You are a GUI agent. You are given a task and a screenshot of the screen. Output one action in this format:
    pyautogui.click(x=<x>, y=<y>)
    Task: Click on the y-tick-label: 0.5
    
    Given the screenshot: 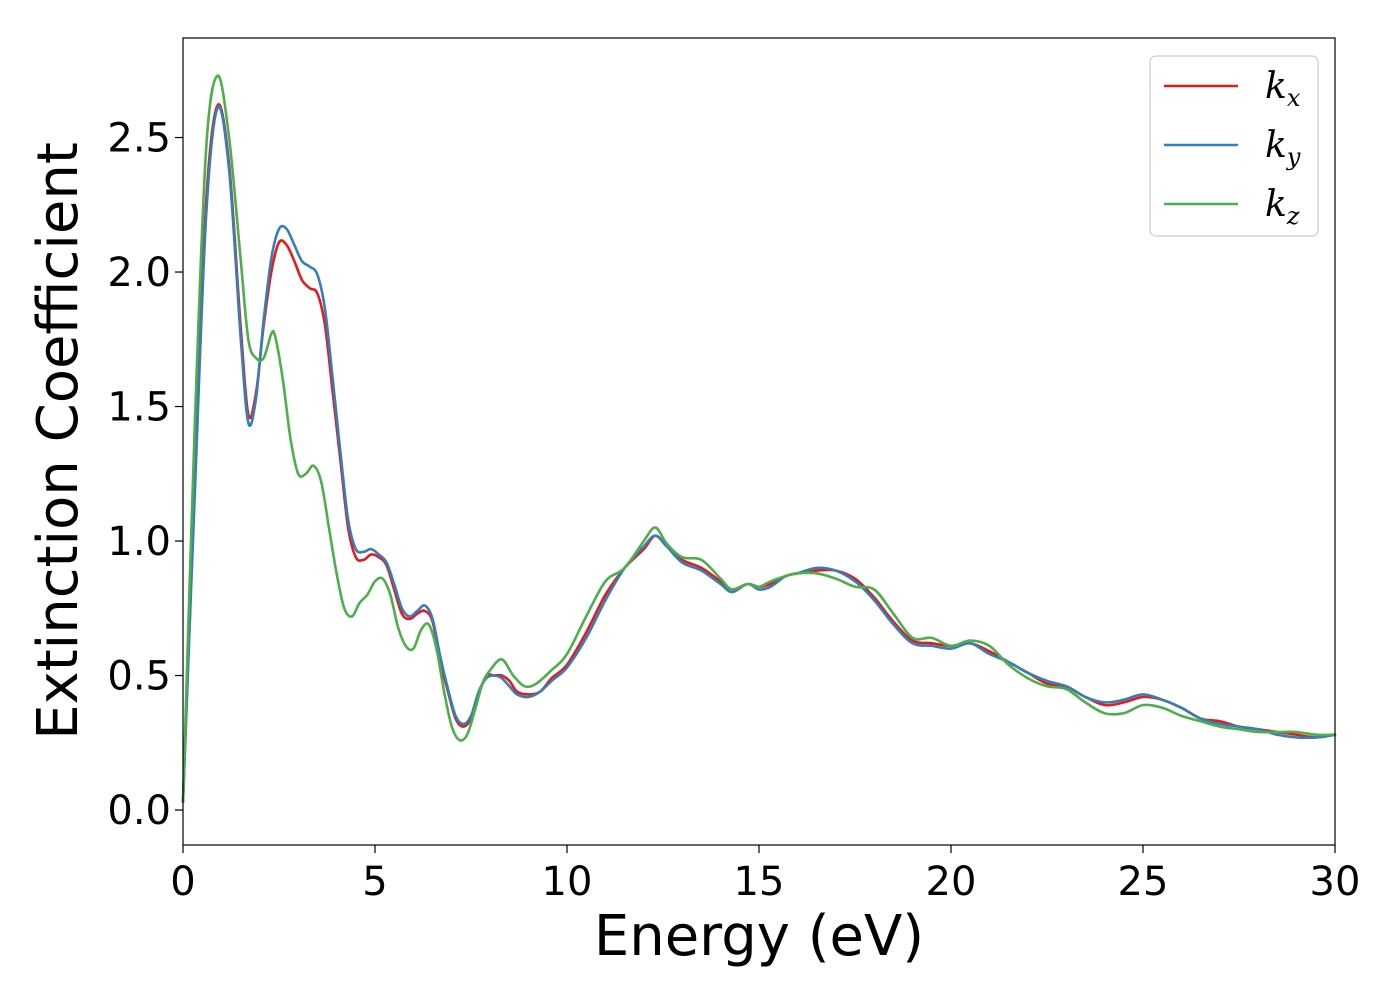 What is the action you would take?
    pyautogui.click(x=139, y=677)
    